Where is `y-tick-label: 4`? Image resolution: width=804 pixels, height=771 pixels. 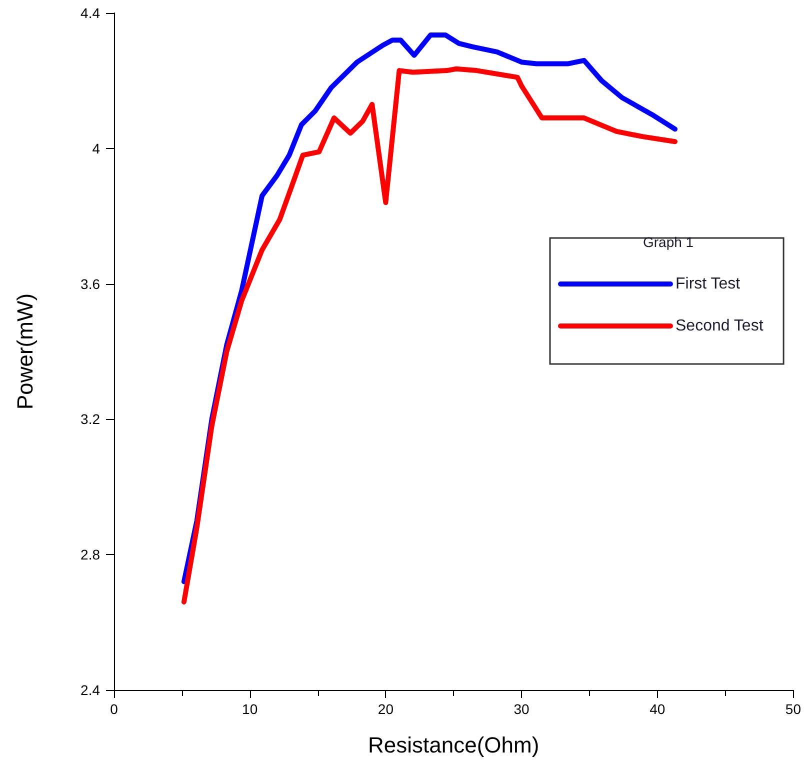 y-tick-label: 4 is located at coordinates (96, 148).